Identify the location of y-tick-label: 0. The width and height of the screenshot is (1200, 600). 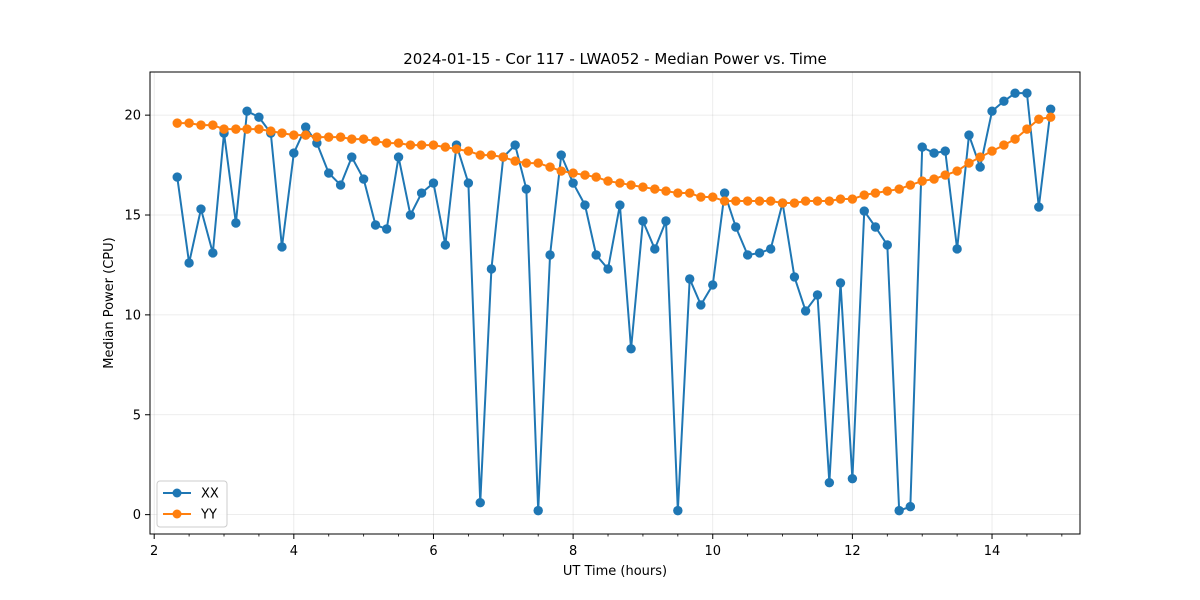
(137, 515).